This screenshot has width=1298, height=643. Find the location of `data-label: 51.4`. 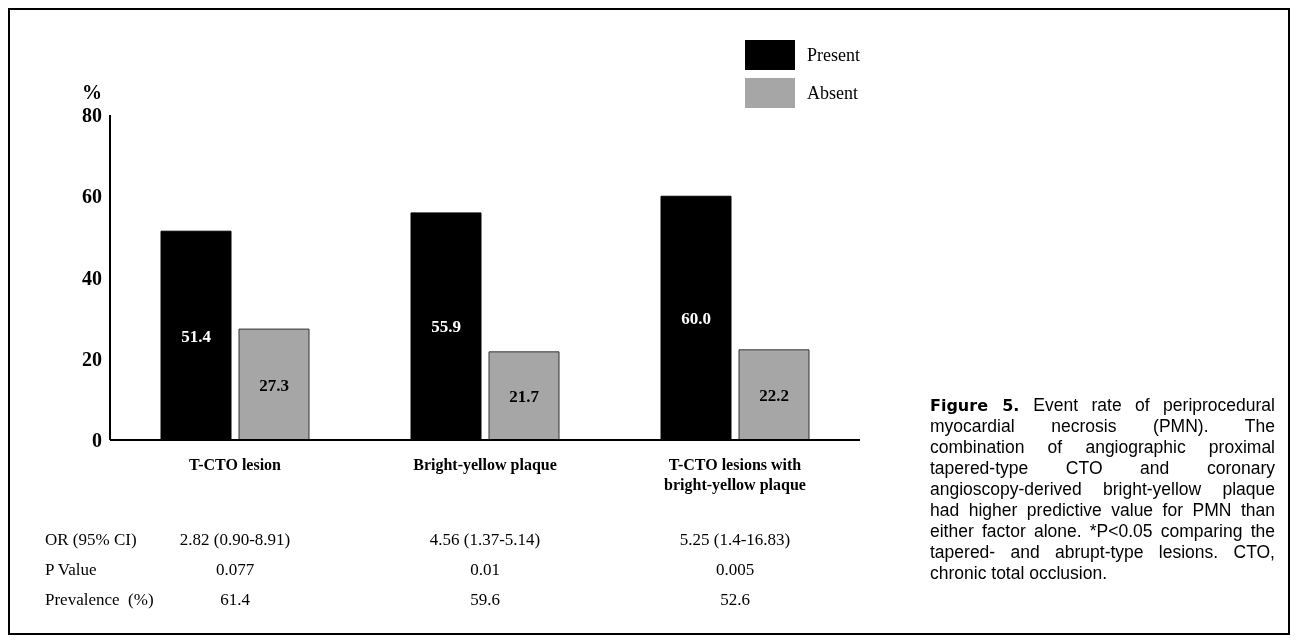

data-label: 51.4 is located at coordinates (196, 336).